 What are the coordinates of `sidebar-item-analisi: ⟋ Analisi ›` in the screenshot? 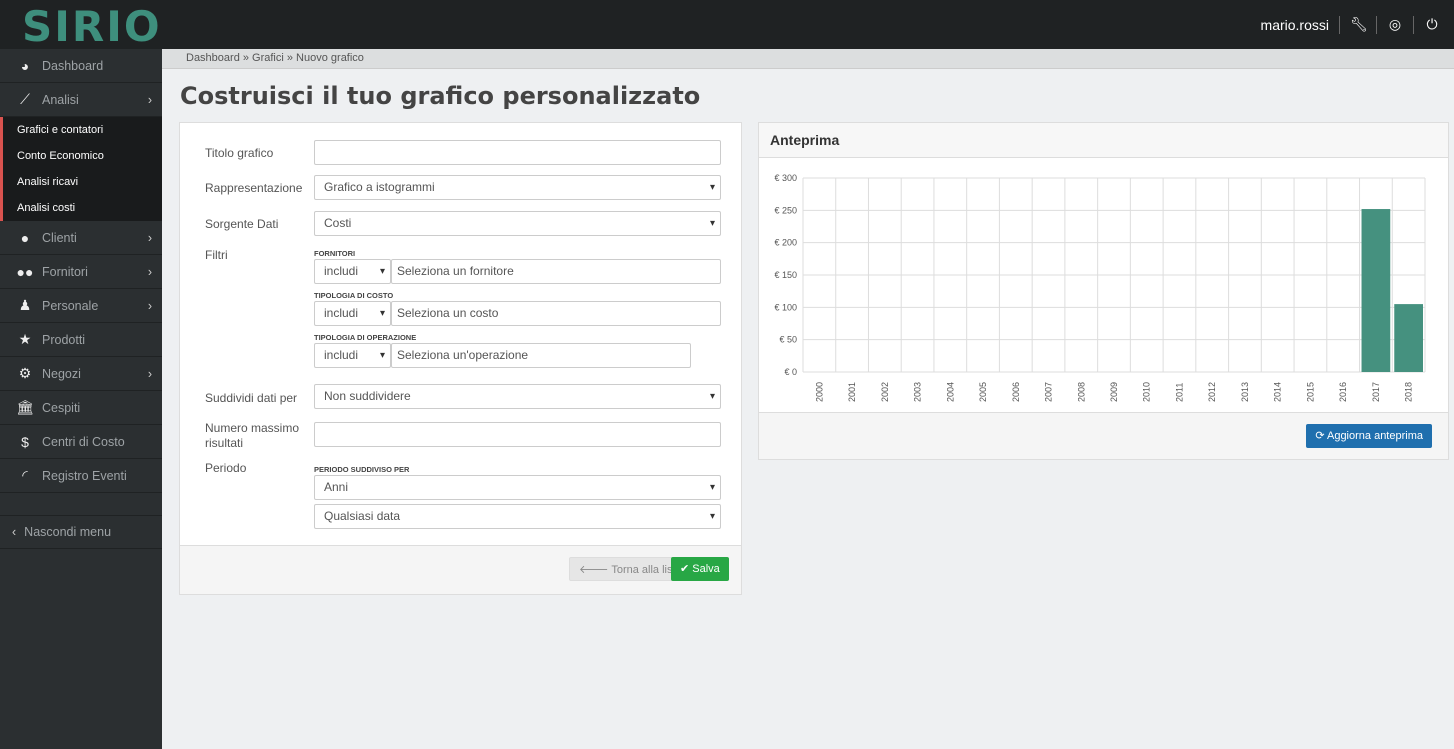 It's located at (81, 100).